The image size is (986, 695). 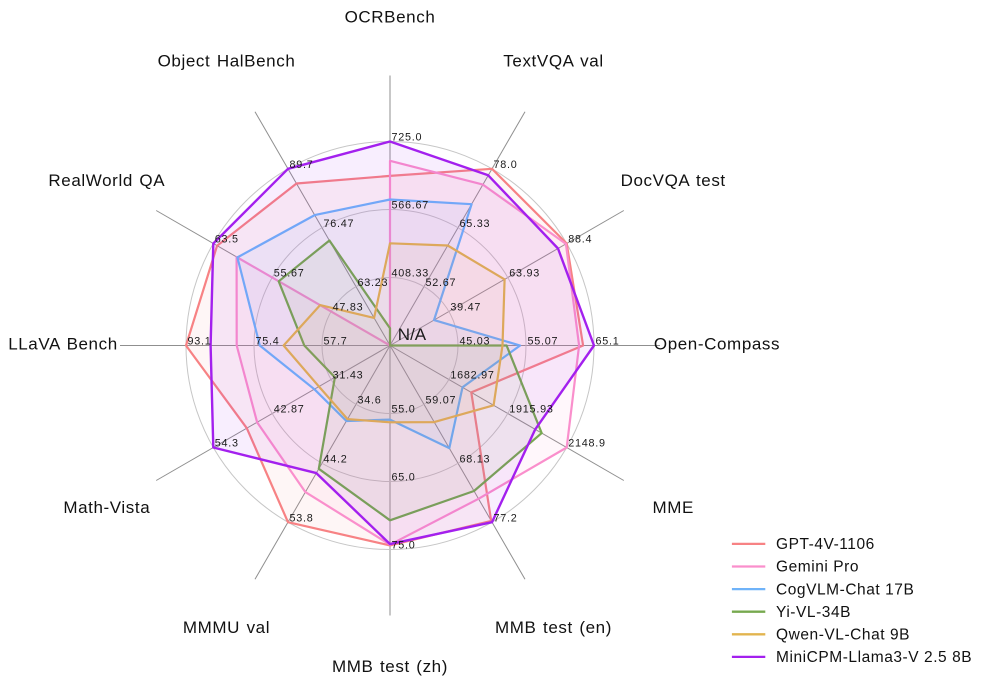 I want to click on svg-text: 47.83, so click(x=348, y=308).